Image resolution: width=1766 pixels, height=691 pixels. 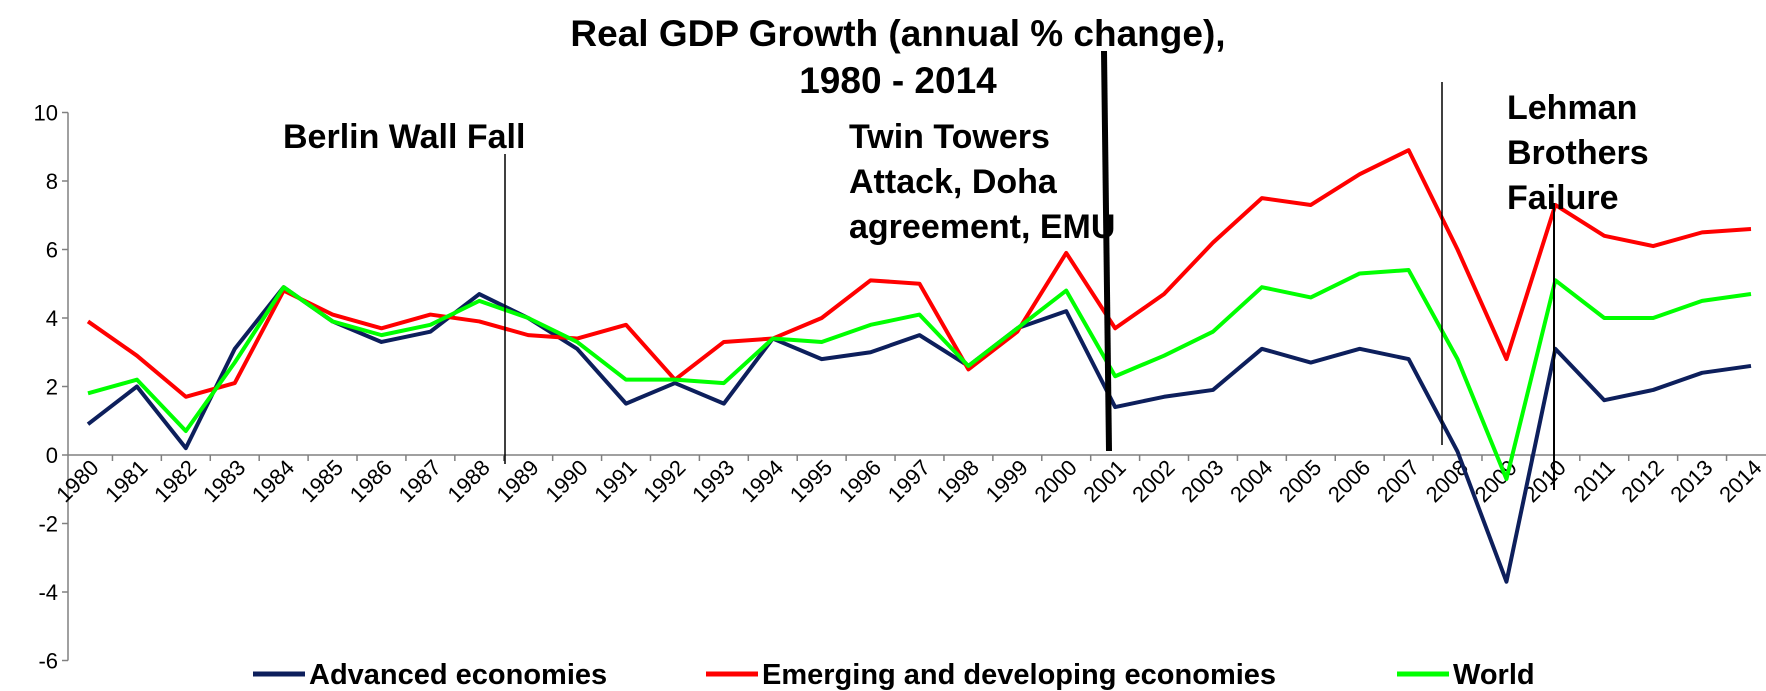 What do you see at coordinates (958, 481) in the screenshot?
I see `x-tick-label: 1998` at bounding box center [958, 481].